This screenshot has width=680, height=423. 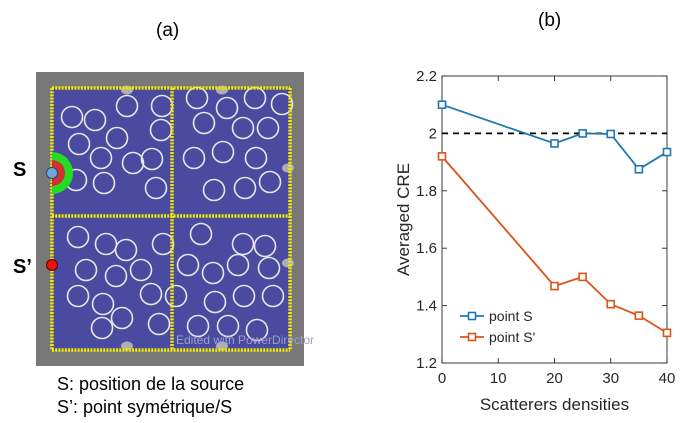 I want to click on panel-a-label: (a), so click(x=168, y=30).